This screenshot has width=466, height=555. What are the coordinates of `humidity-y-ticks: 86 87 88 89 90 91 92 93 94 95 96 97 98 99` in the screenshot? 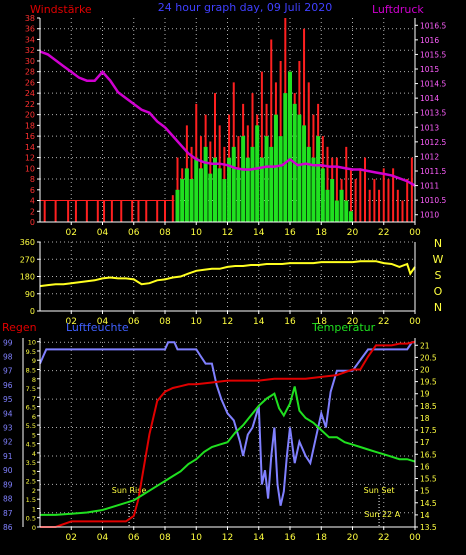 It's located at (8, 435).